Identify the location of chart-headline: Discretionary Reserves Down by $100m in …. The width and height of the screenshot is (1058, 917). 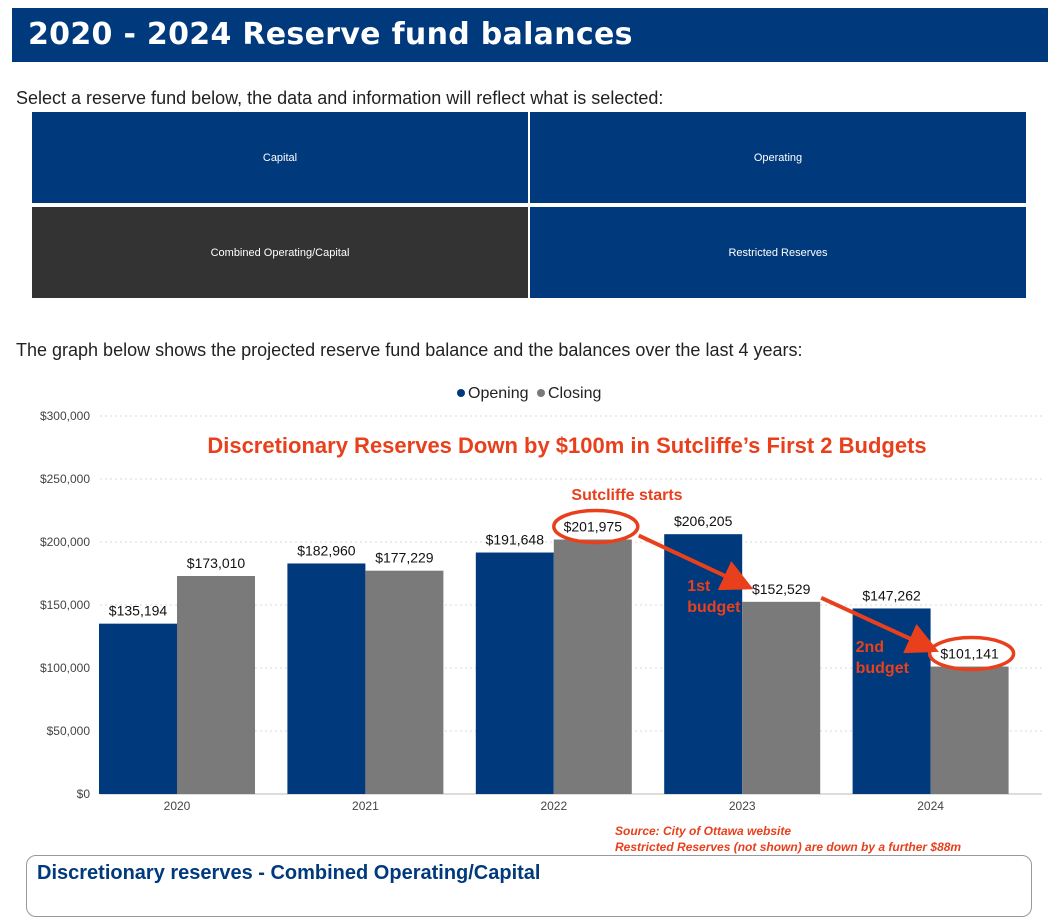
(566, 445).